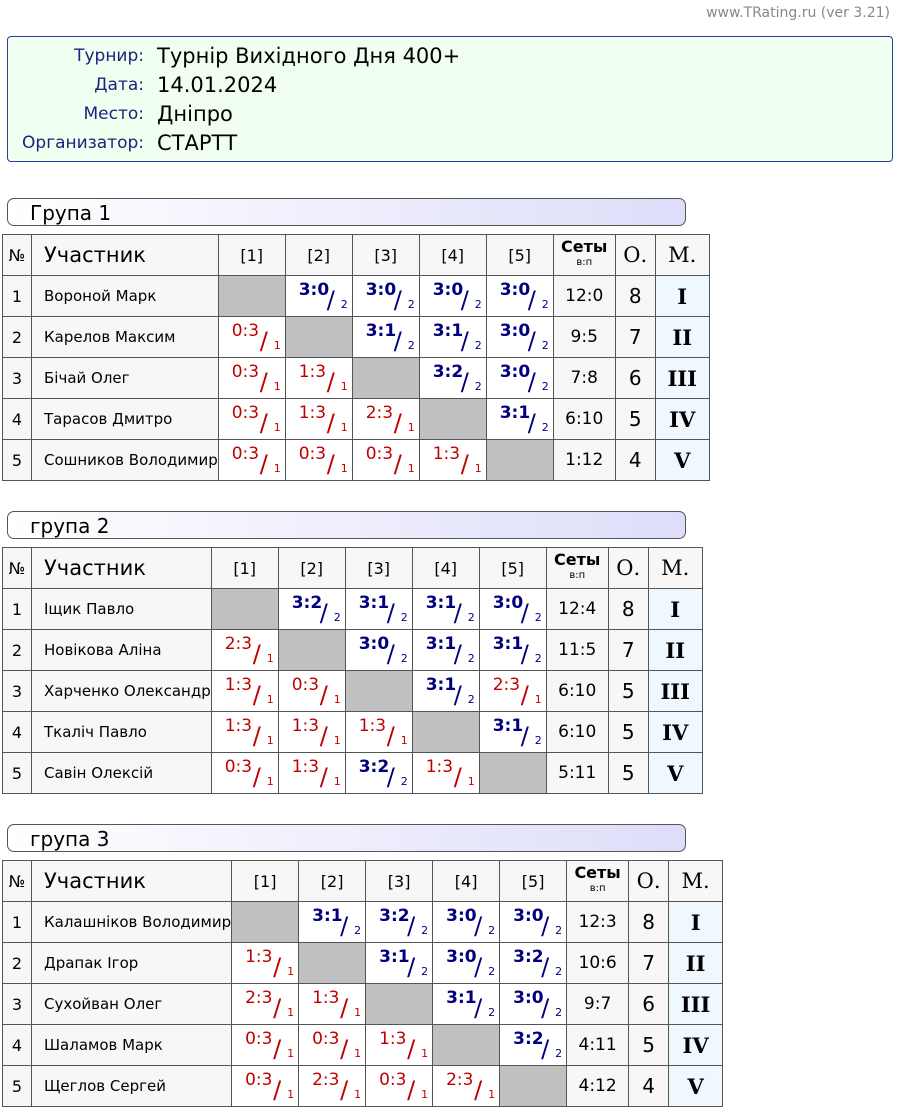  Describe the element at coordinates (131, 1086) in the screenshot. I see `player-name: Щеглов Сергей` at that location.